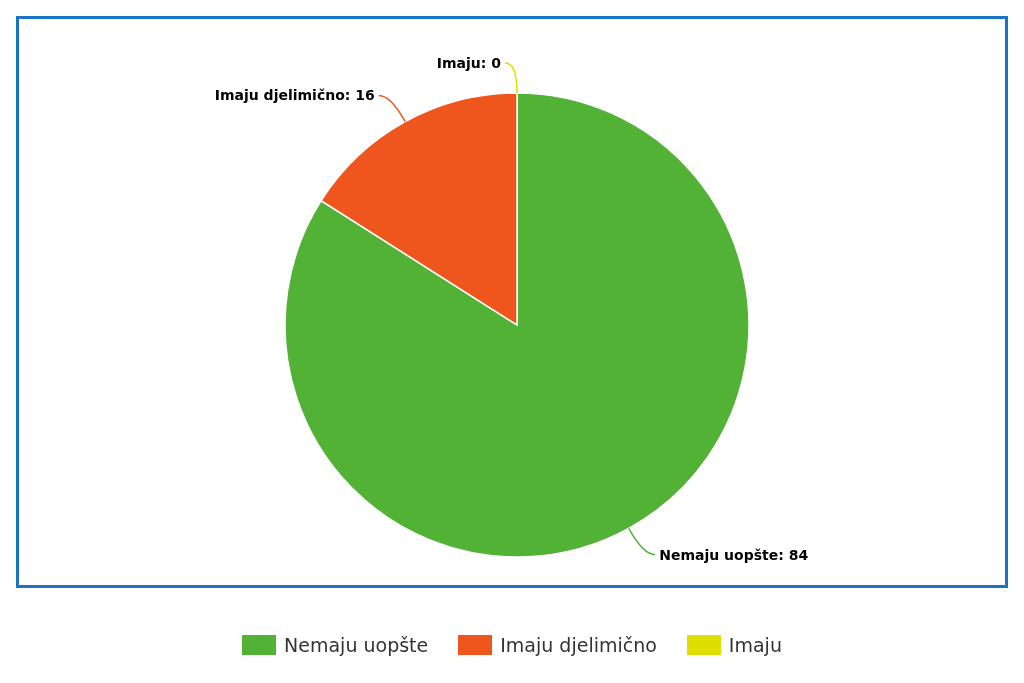 The image size is (1024, 683). Describe the element at coordinates (734, 554) in the screenshot. I see `data-label: Nemaju uopšte: 84` at that location.